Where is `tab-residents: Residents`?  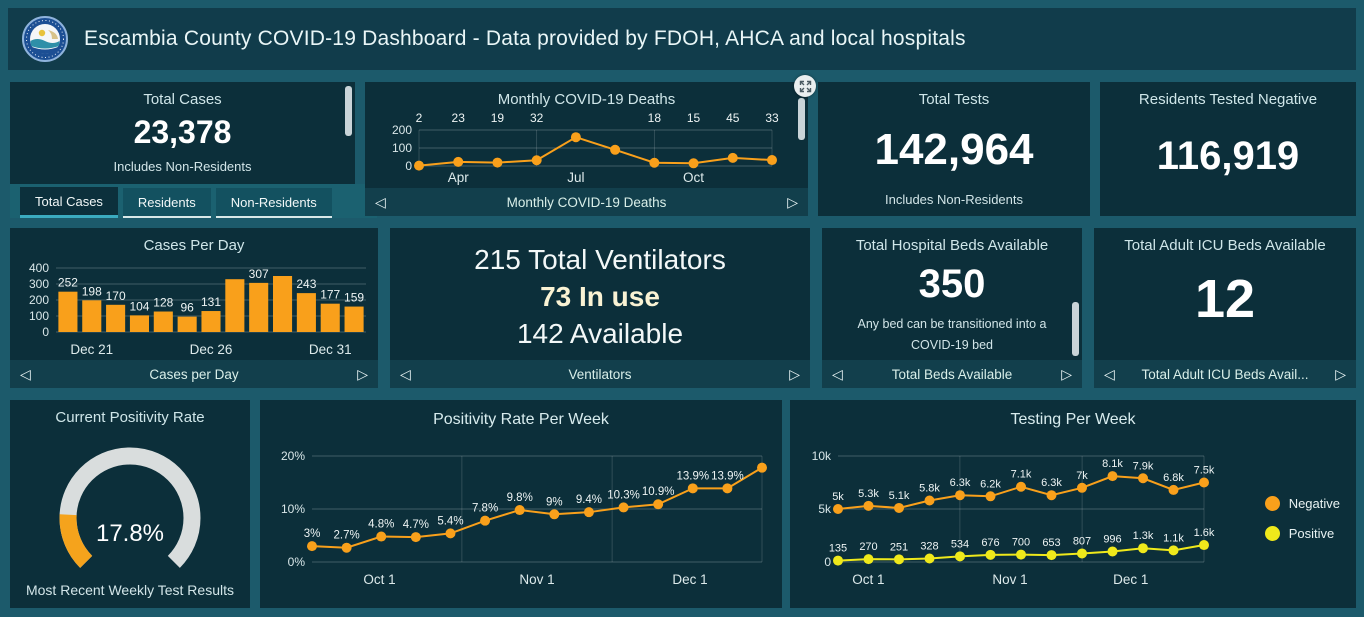 tab-residents: Residents is located at coordinates (166, 203).